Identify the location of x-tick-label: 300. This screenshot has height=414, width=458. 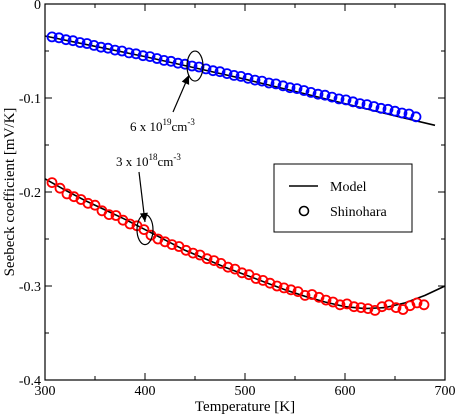
(45, 391).